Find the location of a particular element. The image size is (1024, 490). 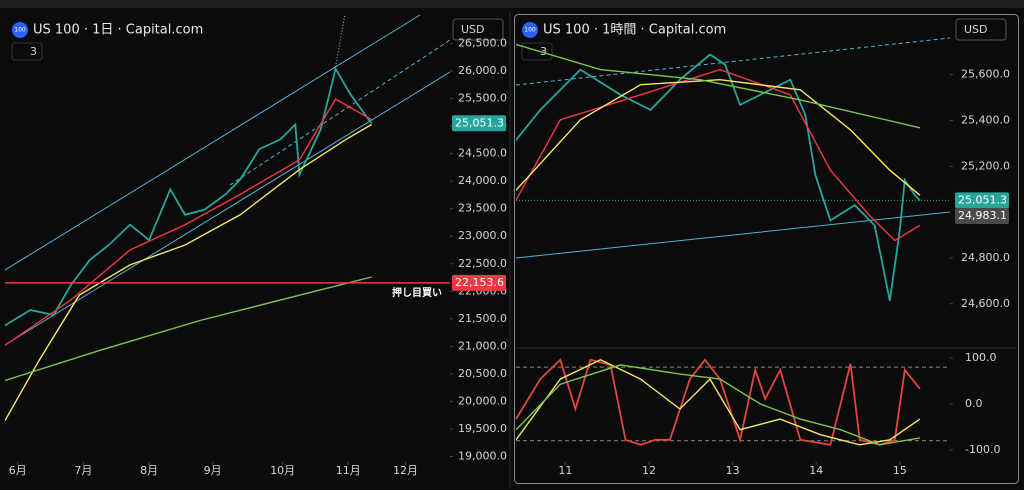

y-tick-label: 25,500.0 is located at coordinates (482, 98).